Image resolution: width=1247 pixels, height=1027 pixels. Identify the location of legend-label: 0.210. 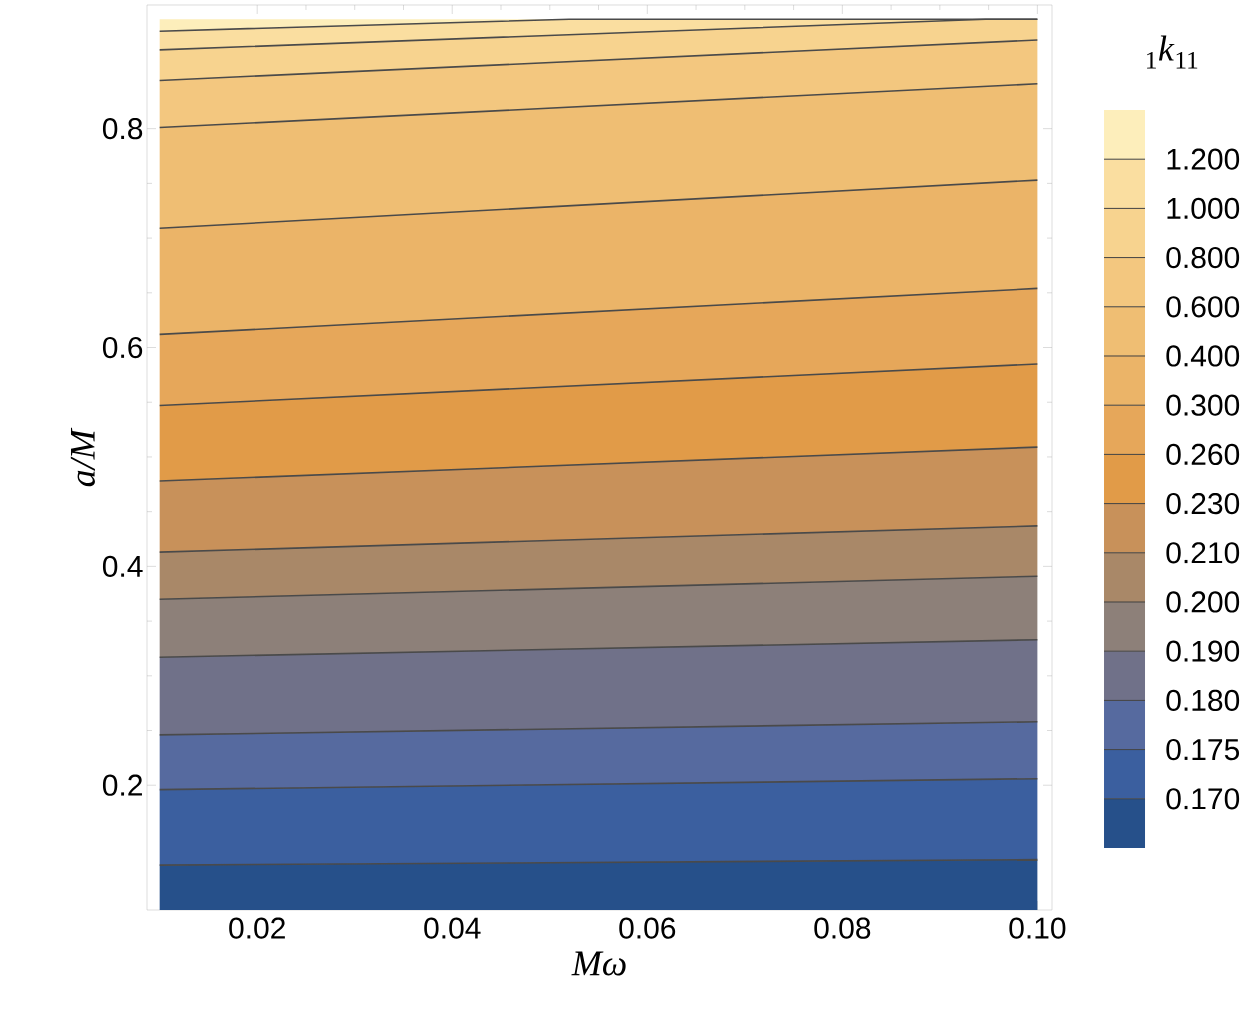
(1203, 553).